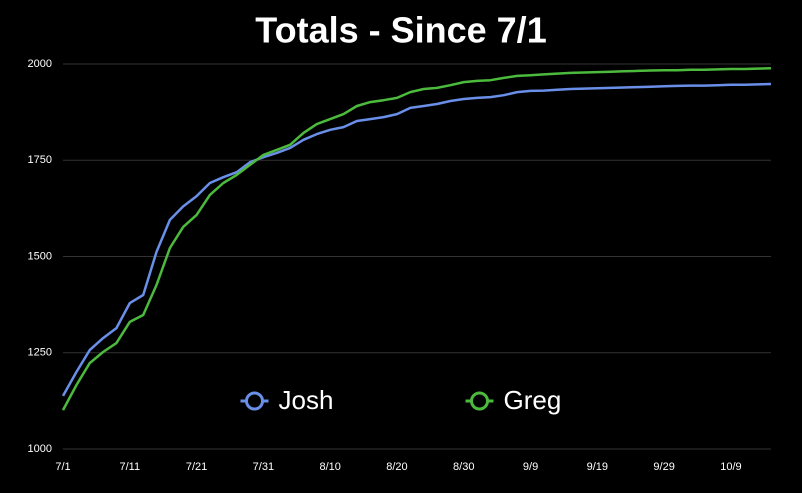 The width and height of the screenshot is (802, 493). What do you see at coordinates (129, 467) in the screenshot?
I see `x-tick-label: 7/11` at bounding box center [129, 467].